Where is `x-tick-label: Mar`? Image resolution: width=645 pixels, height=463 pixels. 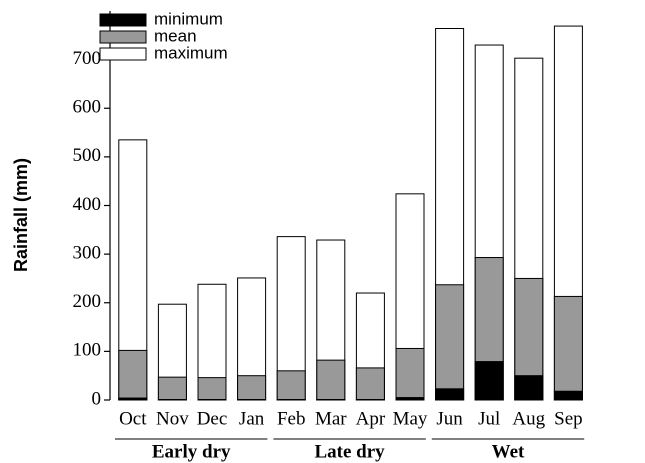 x-tick-label: Mar is located at coordinates (331, 418).